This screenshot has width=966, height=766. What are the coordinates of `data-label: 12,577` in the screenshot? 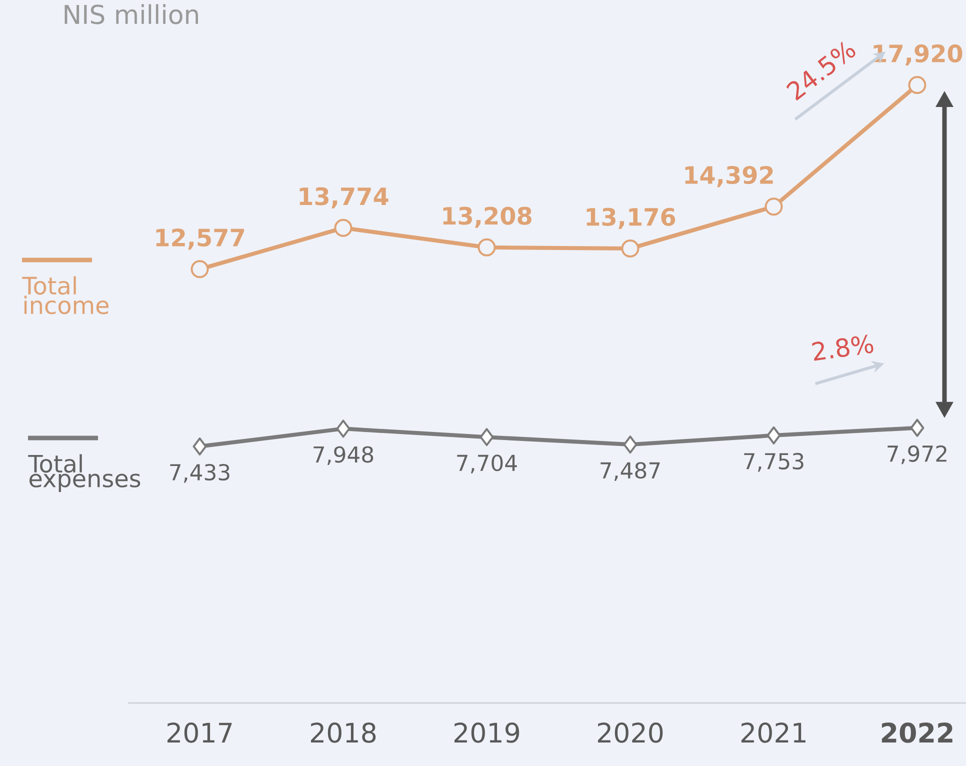 It's located at (200, 239).